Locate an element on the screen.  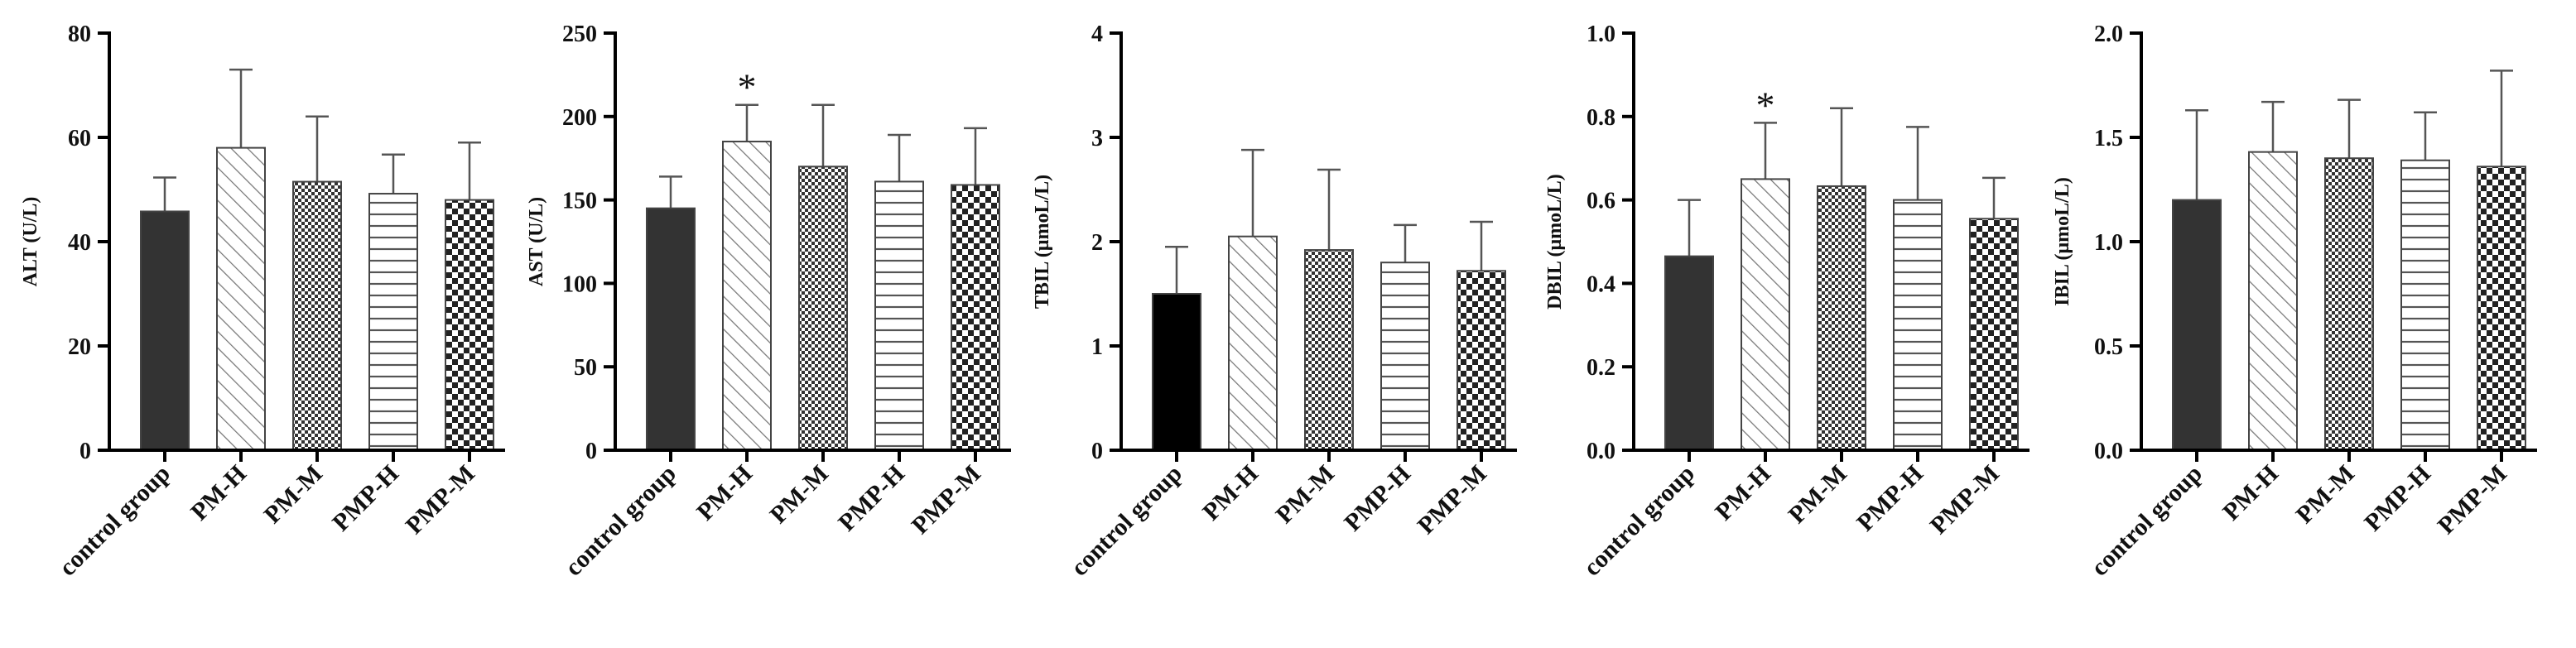
y-tick-label: 0.6 is located at coordinates (1601, 201).